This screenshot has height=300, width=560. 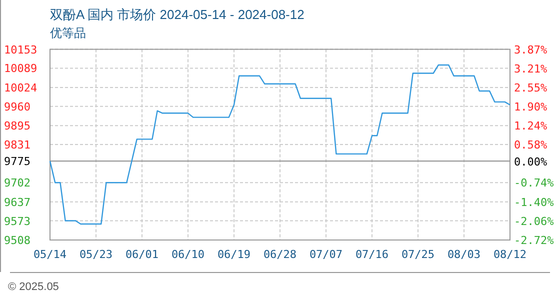 I want to click on y2-tick: 1.24%, so click(x=531, y=125).